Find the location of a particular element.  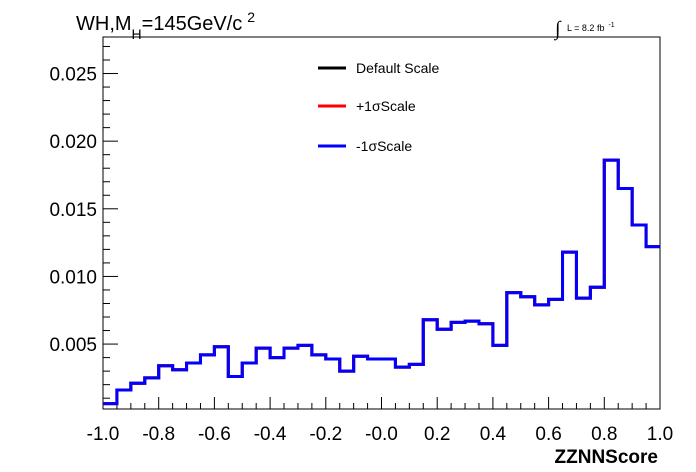

x-tick-label: -0.8 is located at coordinates (158, 434).